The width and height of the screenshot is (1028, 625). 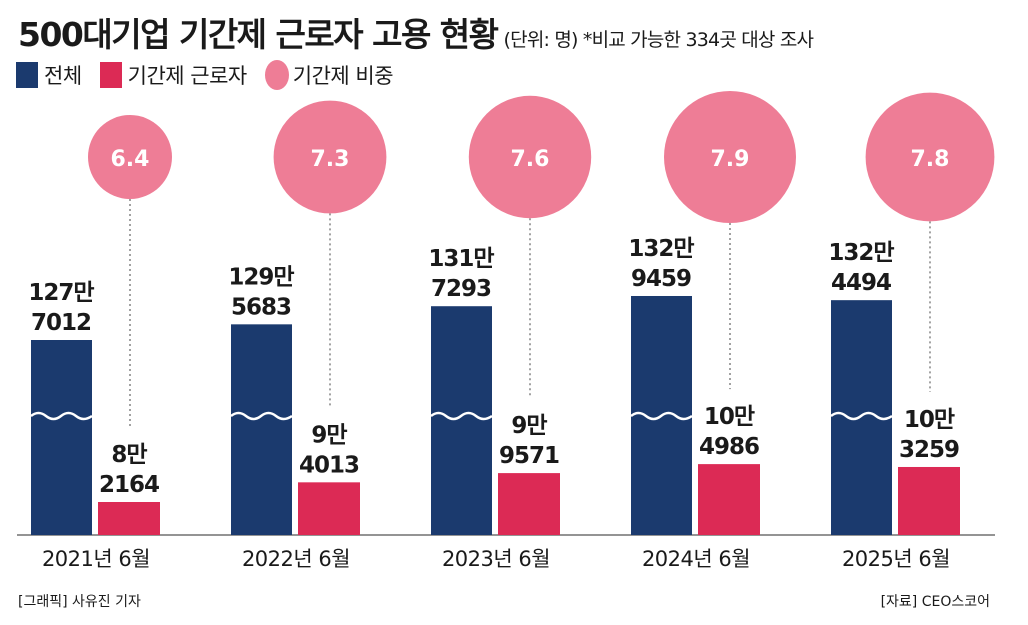 What do you see at coordinates (96, 559) in the screenshot?
I see `x-tick-label: 2021년 6월` at bounding box center [96, 559].